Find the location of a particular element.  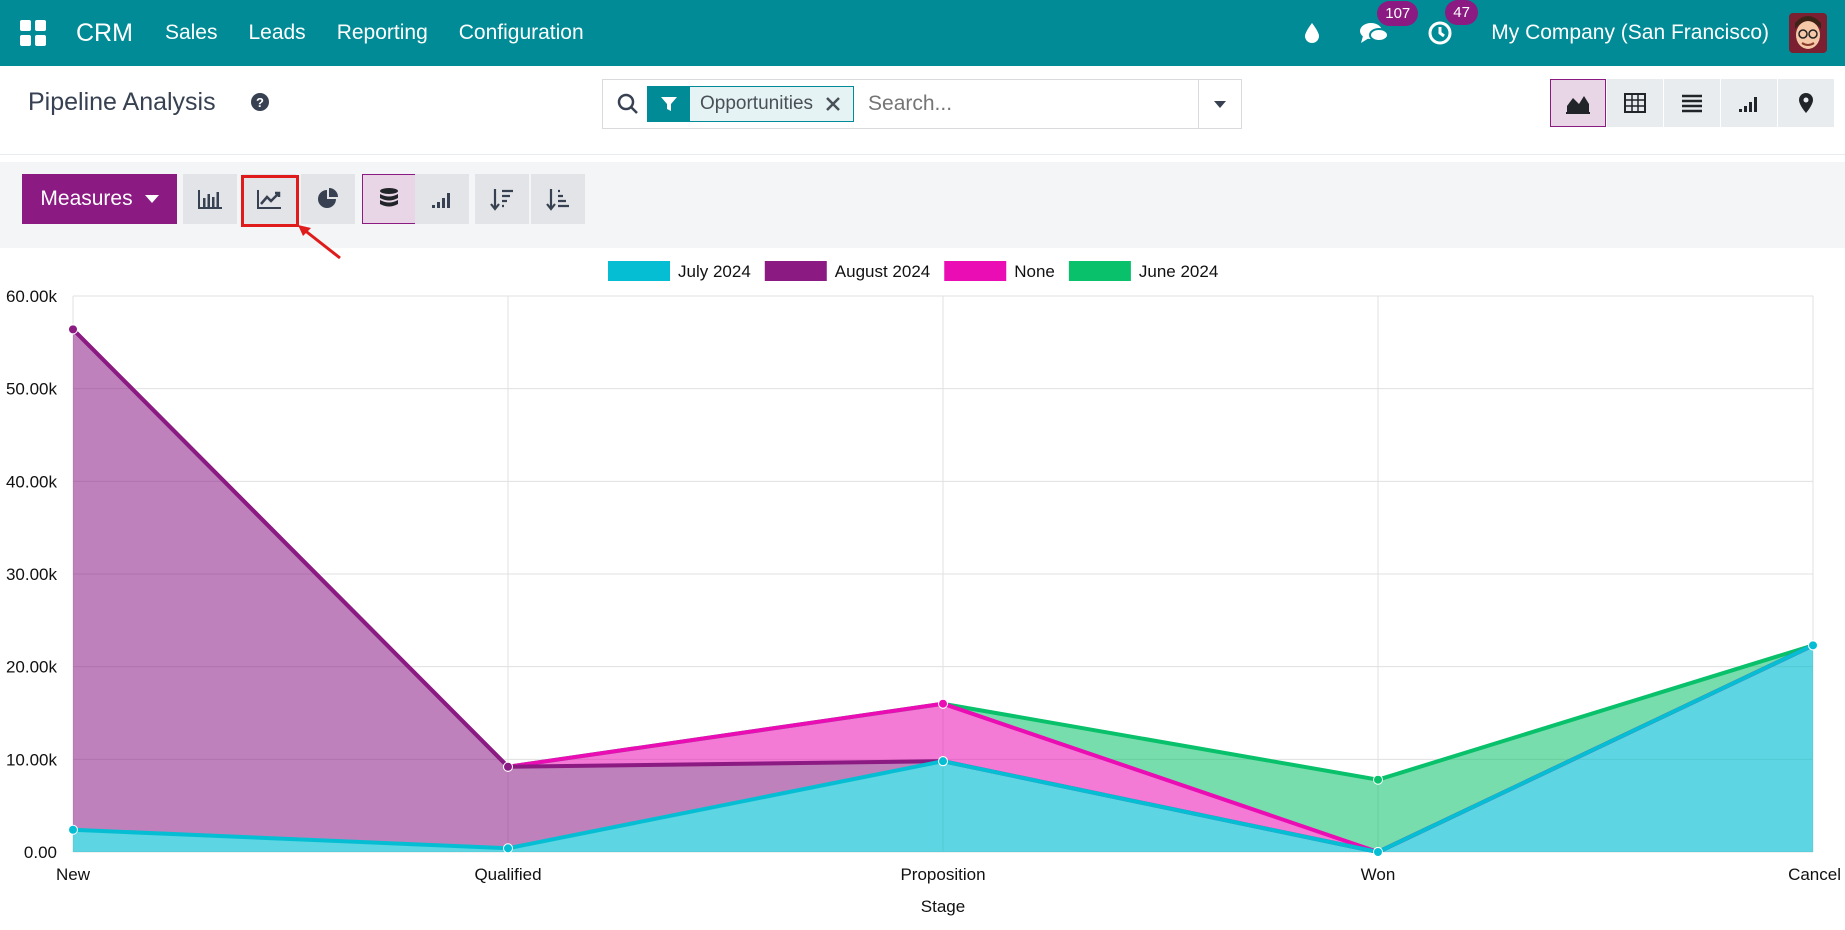

drop-icon is located at coordinates (1312, 33).